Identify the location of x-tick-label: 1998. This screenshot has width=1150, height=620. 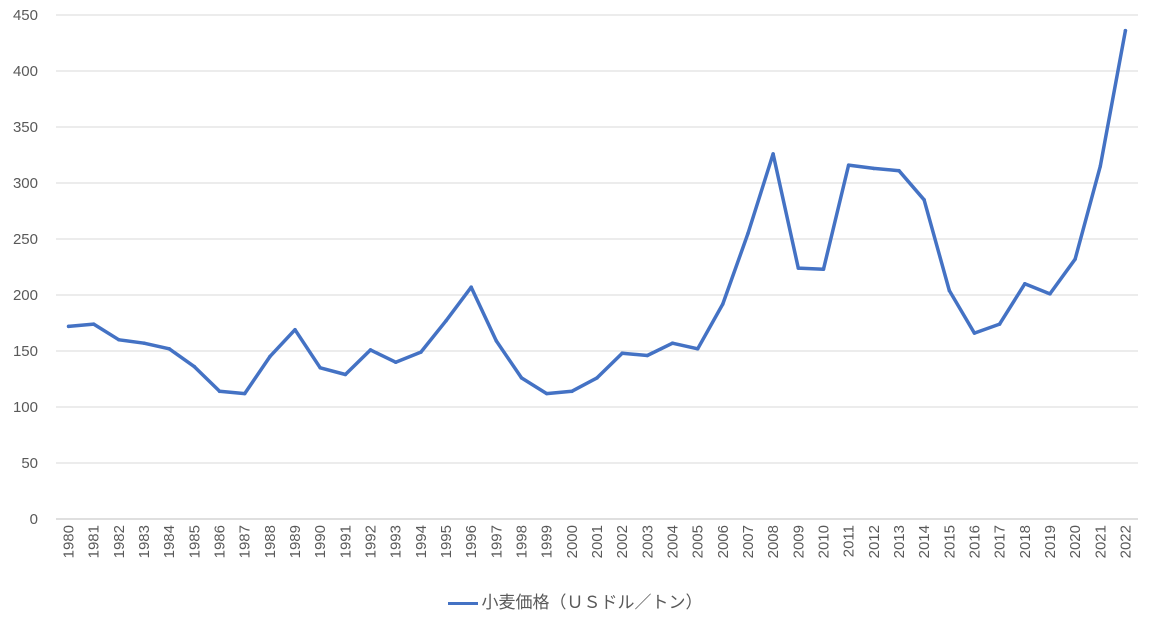
(522, 541).